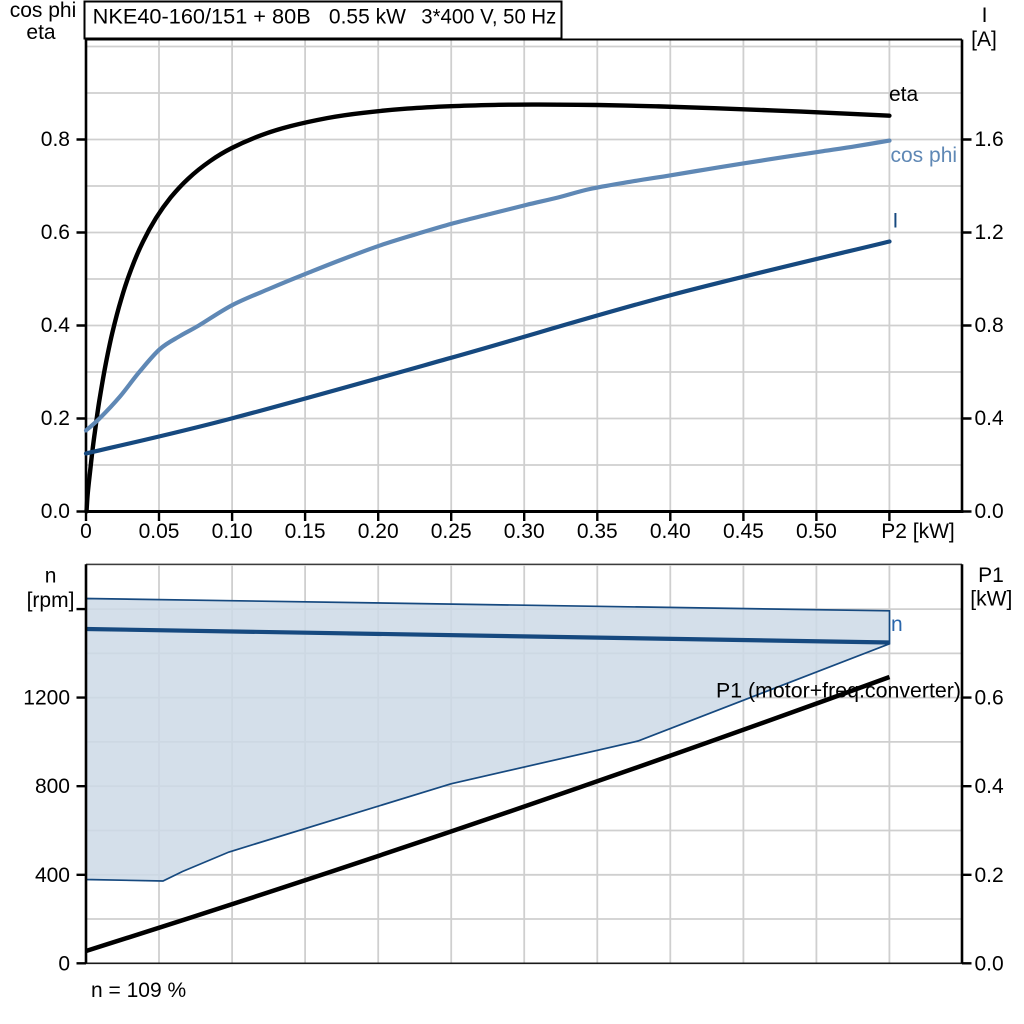  Describe the element at coordinates (46, 698) in the screenshot. I see `svg-text: 1200` at that location.